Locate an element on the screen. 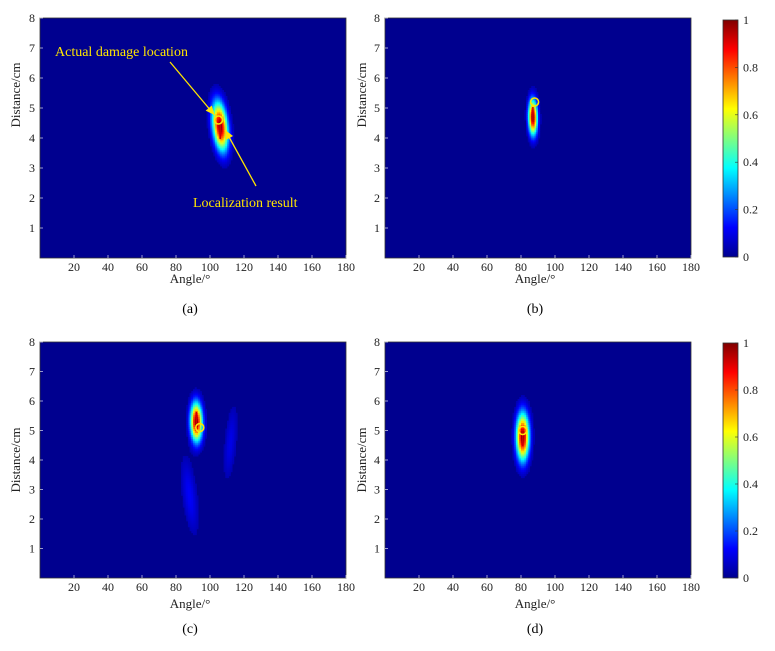 The height and width of the screenshot is (651, 775). y-tick-label: 1 is located at coordinates (32, 549).